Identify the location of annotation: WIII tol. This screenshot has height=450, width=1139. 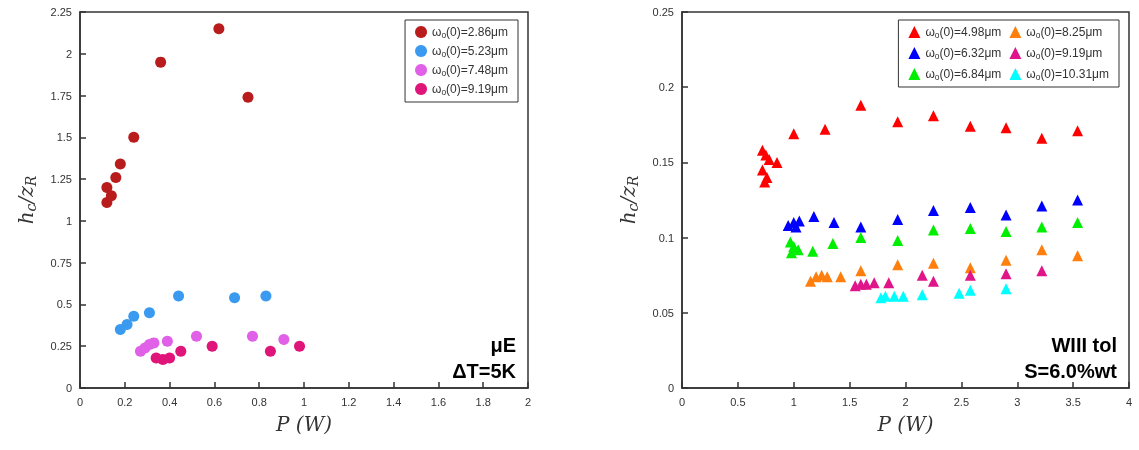
(1084, 345).